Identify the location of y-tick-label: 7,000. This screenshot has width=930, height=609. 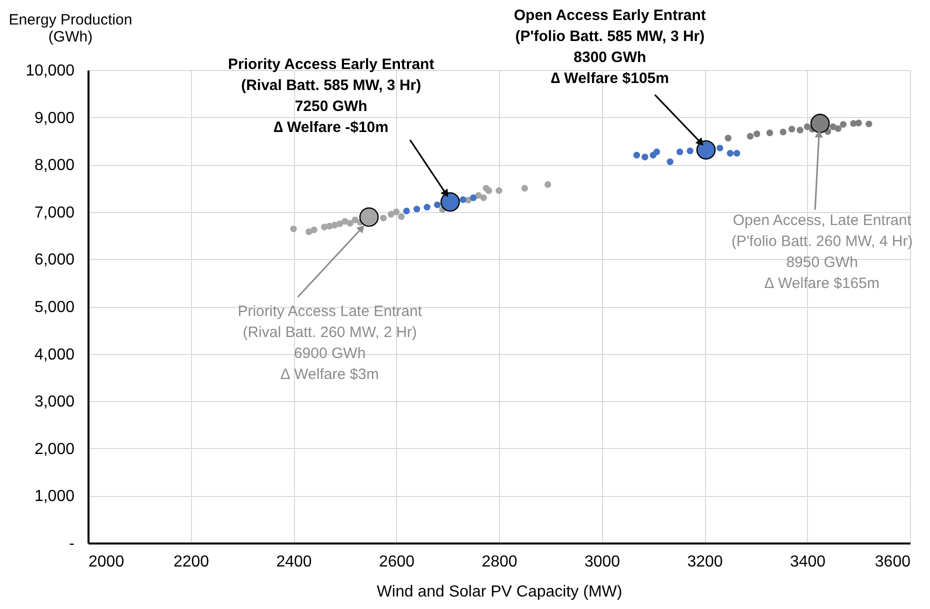
(54, 213).